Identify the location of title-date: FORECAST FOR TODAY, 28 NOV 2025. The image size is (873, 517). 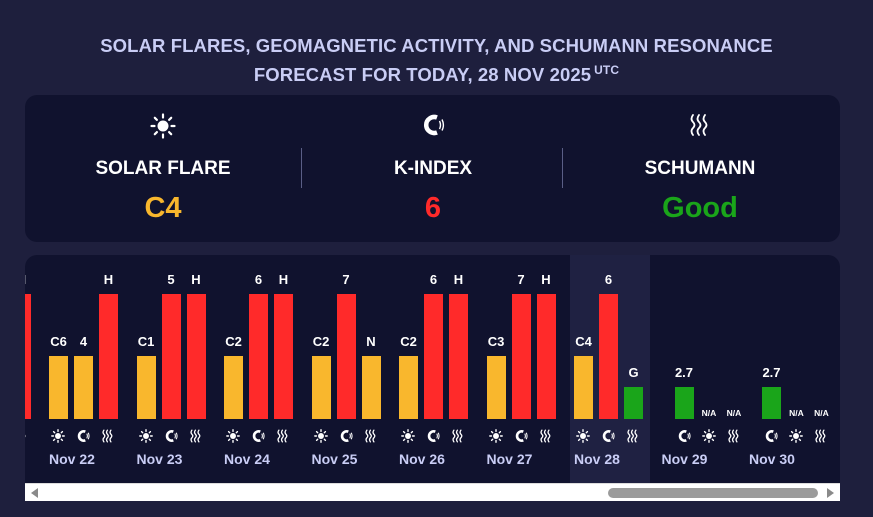
(422, 74).